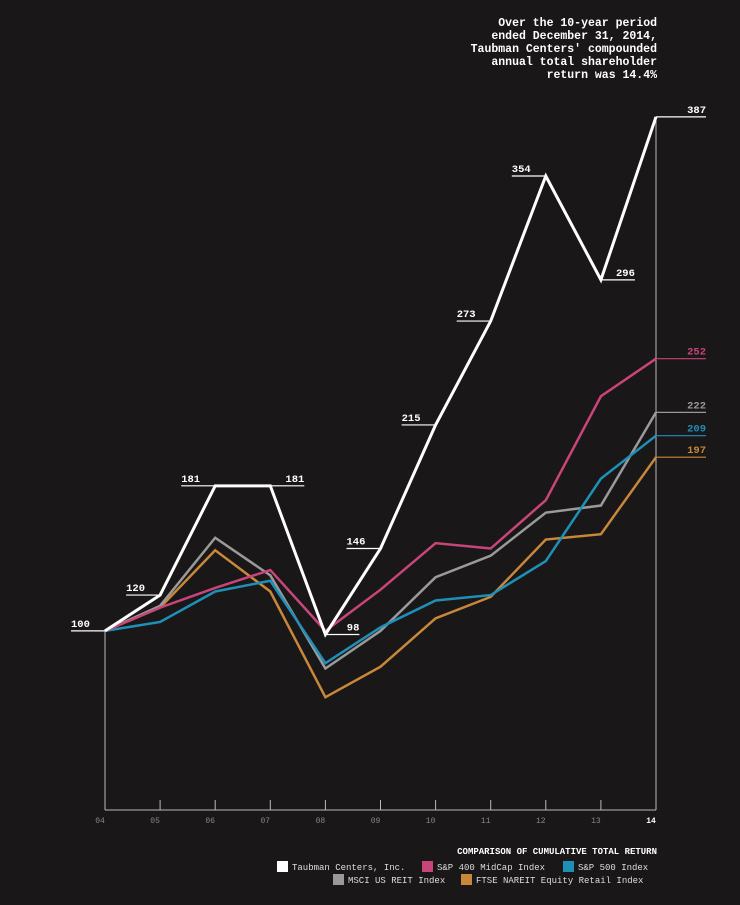  I want to click on data-label: 252, so click(696, 353).